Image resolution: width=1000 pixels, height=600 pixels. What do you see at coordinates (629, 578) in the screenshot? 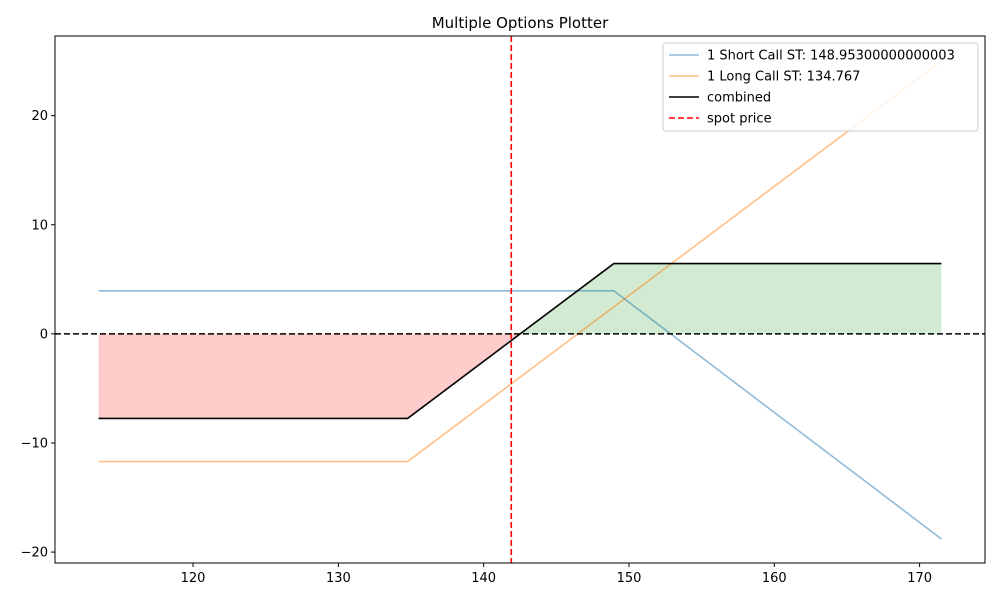
I see `x-tick-label: 150` at bounding box center [629, 578].